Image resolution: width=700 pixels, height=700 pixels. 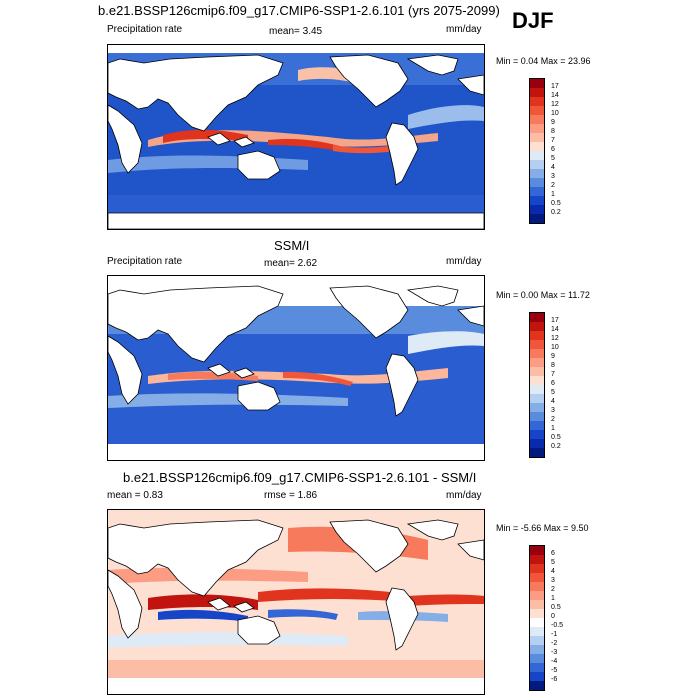 What do you see at coordinates (554, 679) in the screenshot?
I see `colorbar-tick-label: -6` at bounding box center [554, 679].